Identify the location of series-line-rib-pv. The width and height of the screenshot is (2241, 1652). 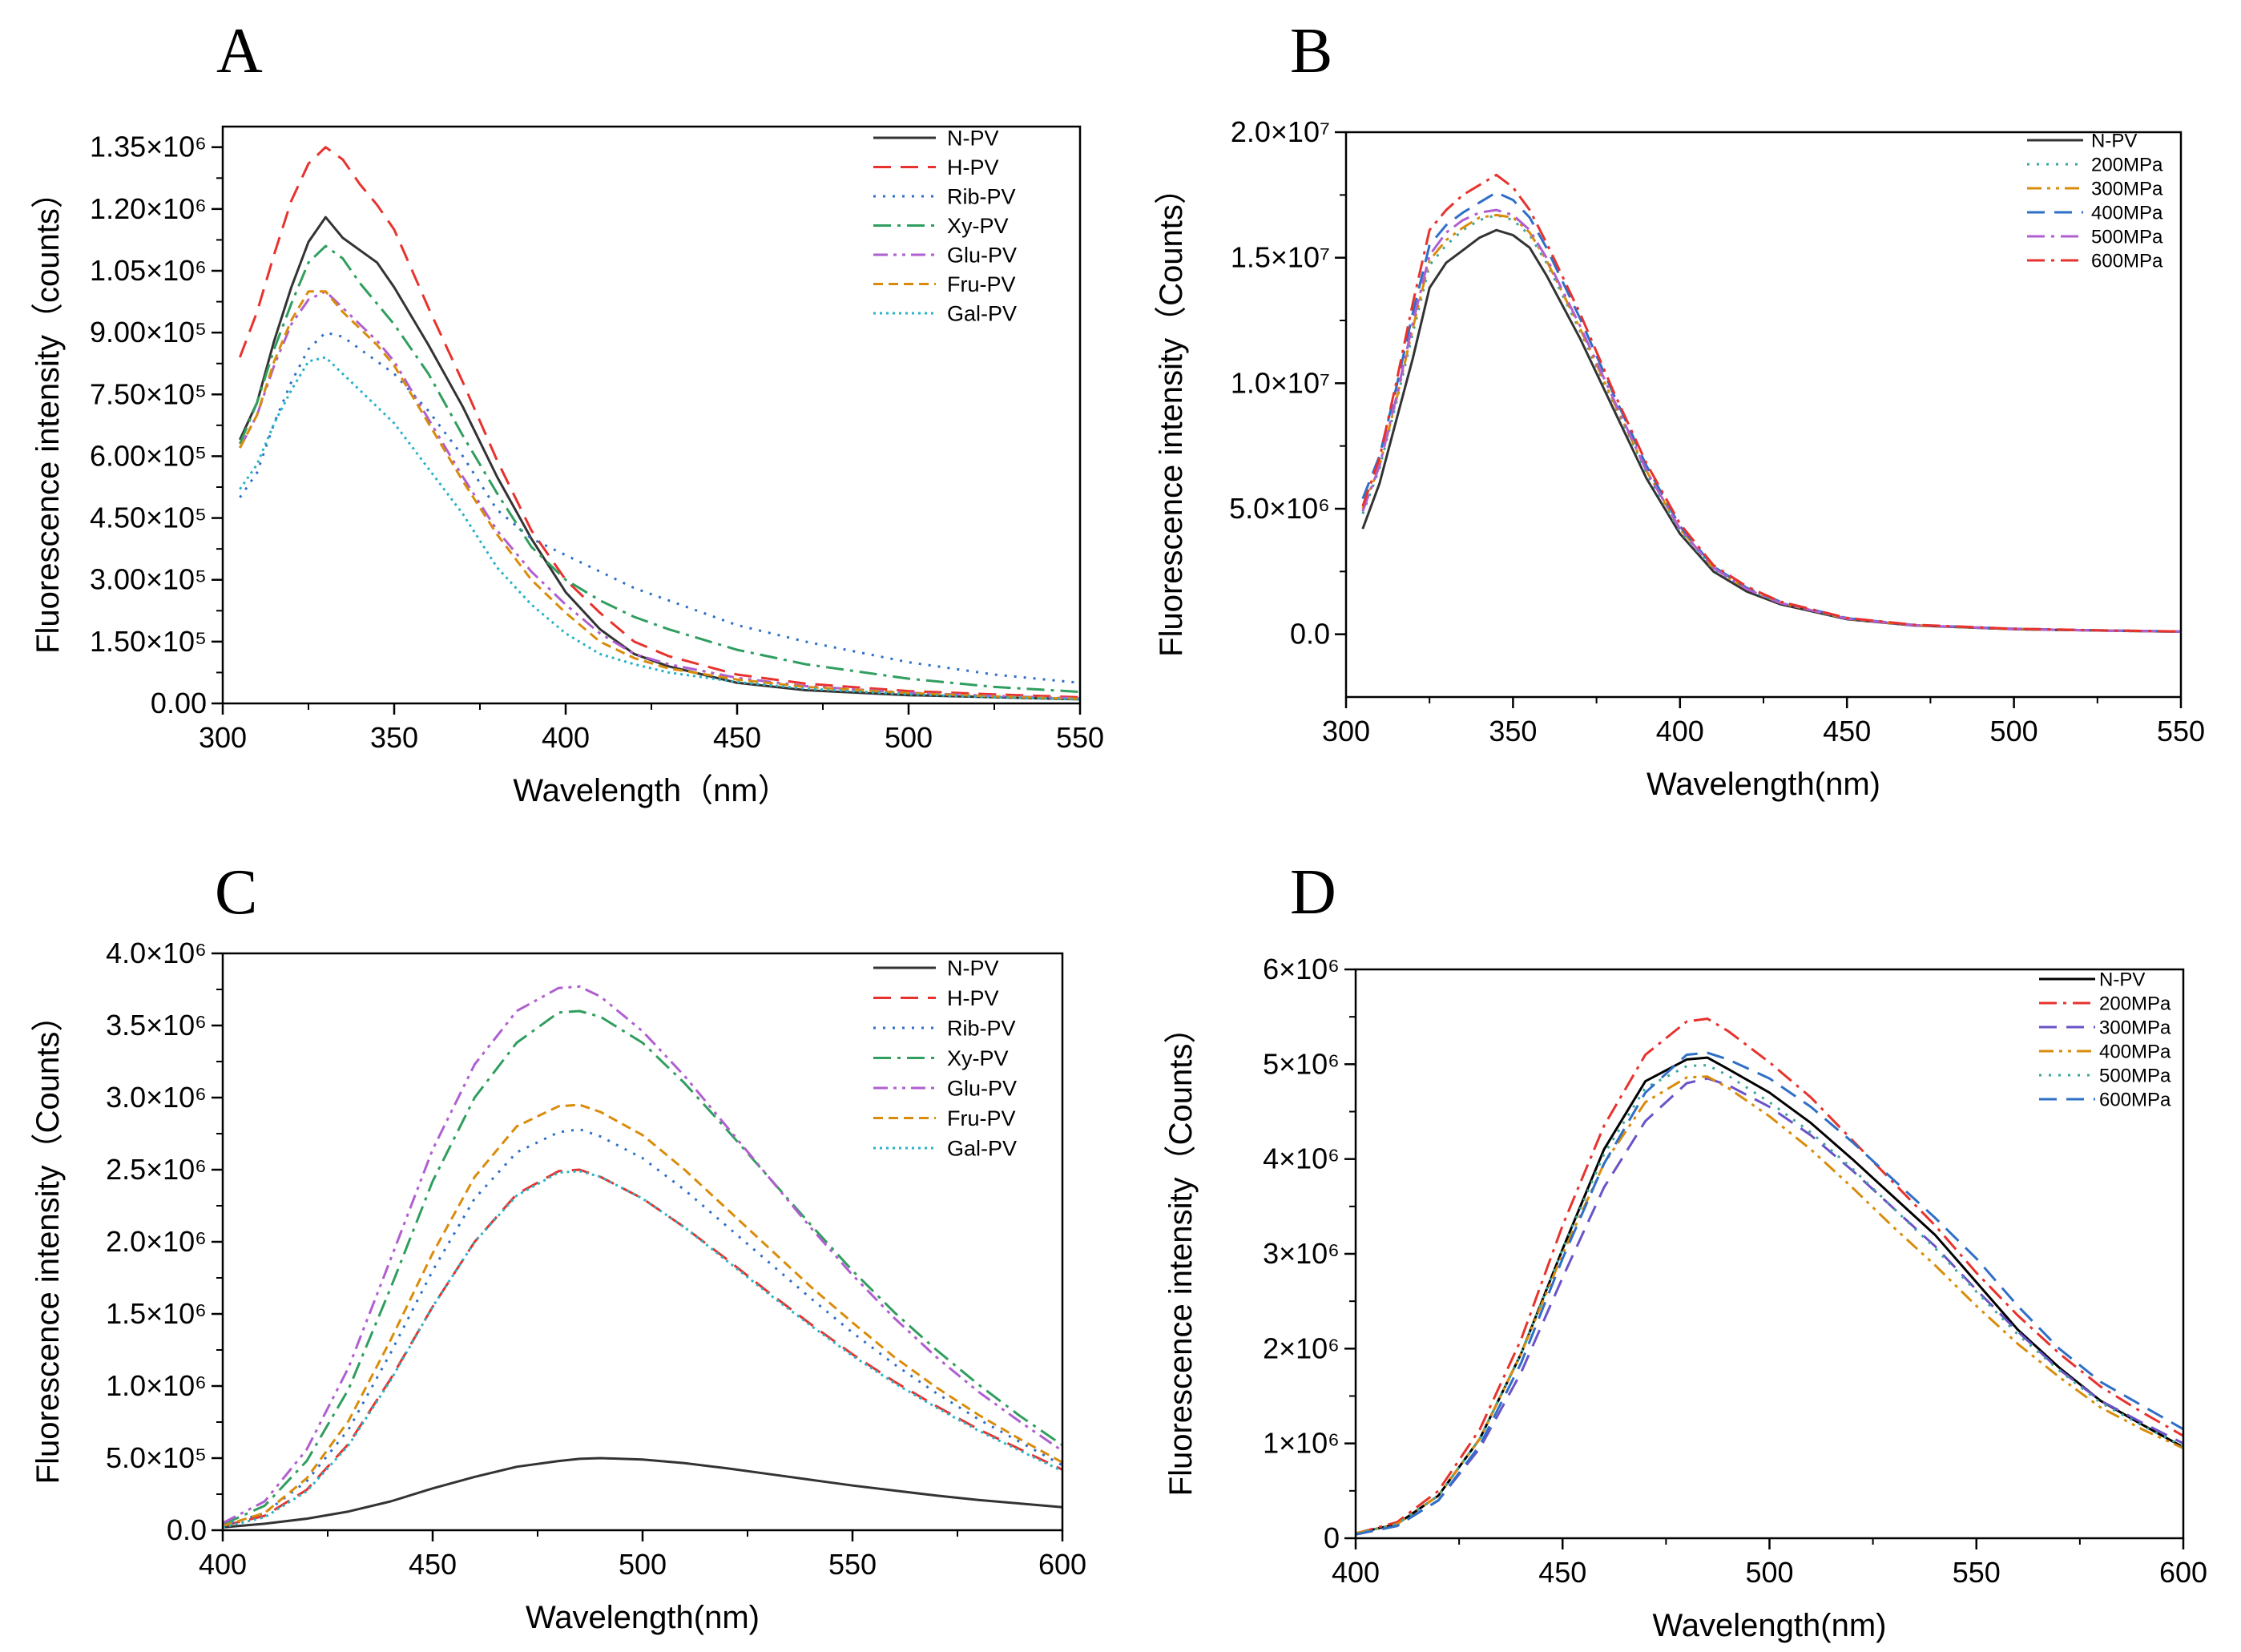
(660, 508).